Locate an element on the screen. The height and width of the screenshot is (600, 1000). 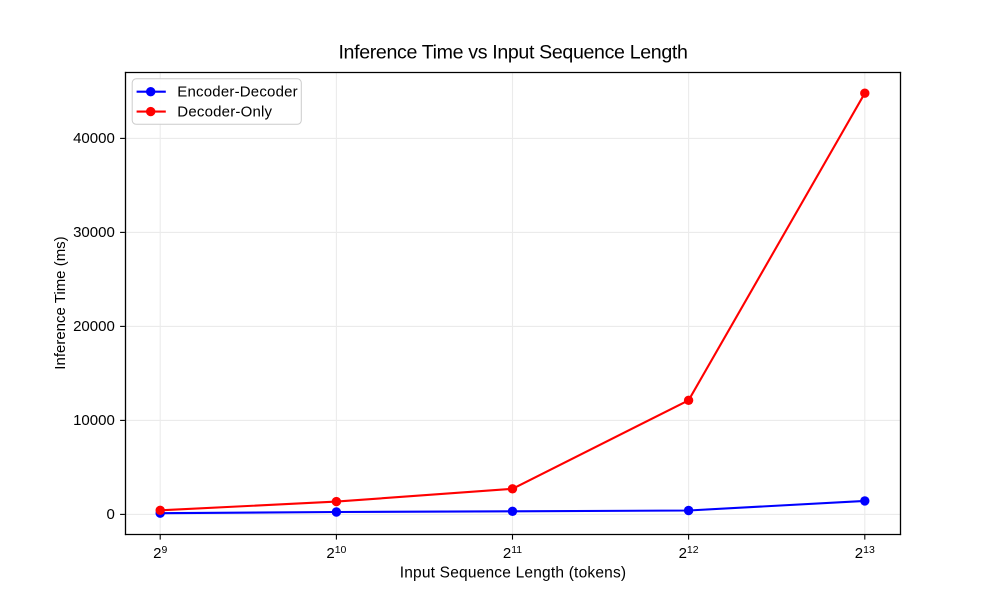
svg-text: 40000 is located at coordinates (94, 138).